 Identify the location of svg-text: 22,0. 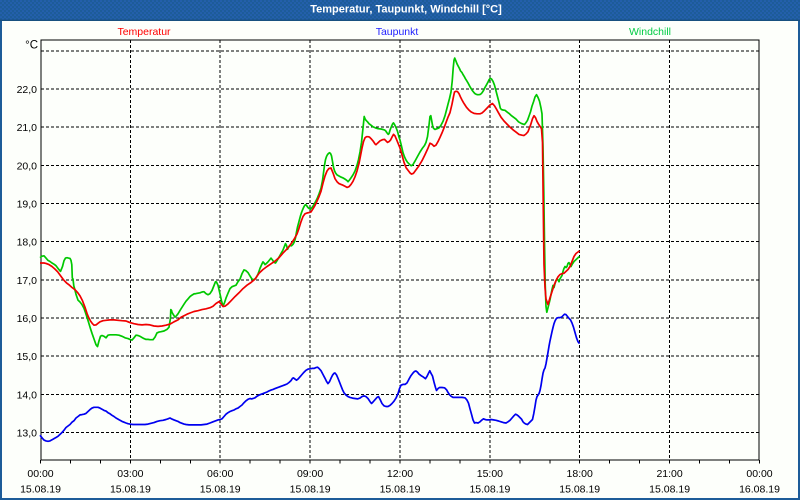
(27, 90).